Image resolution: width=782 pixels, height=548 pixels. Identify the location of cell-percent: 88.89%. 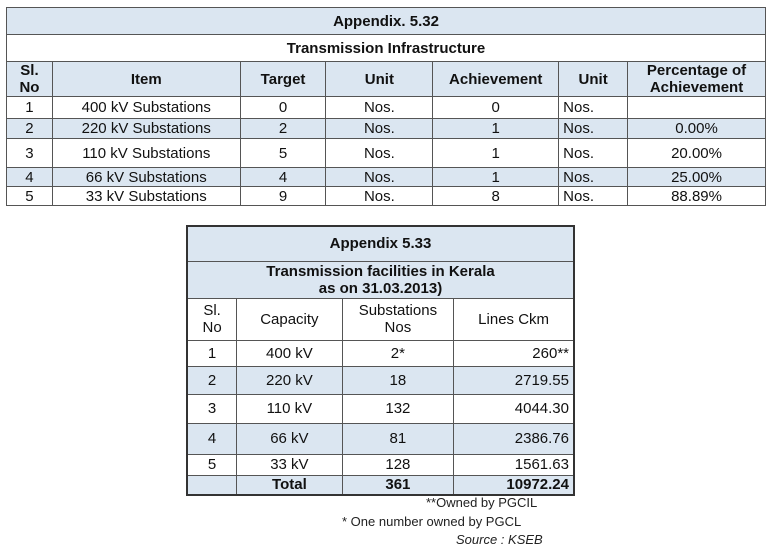
(696, 196).